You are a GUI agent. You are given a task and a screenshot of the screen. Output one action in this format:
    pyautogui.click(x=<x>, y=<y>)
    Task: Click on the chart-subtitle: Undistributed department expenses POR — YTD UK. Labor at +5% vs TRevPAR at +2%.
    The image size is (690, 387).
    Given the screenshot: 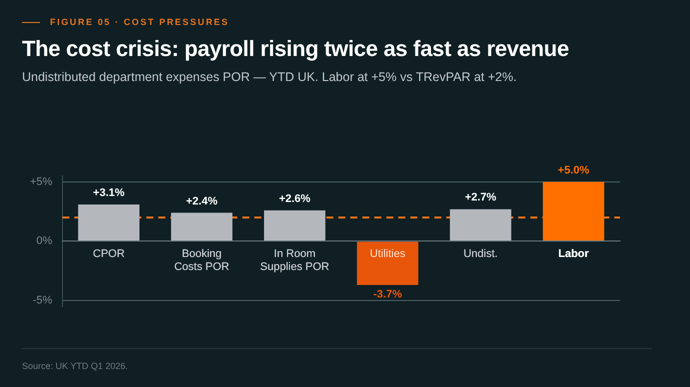 What is the action you would take?
    pyautogui.click(x=269, y=77)
    